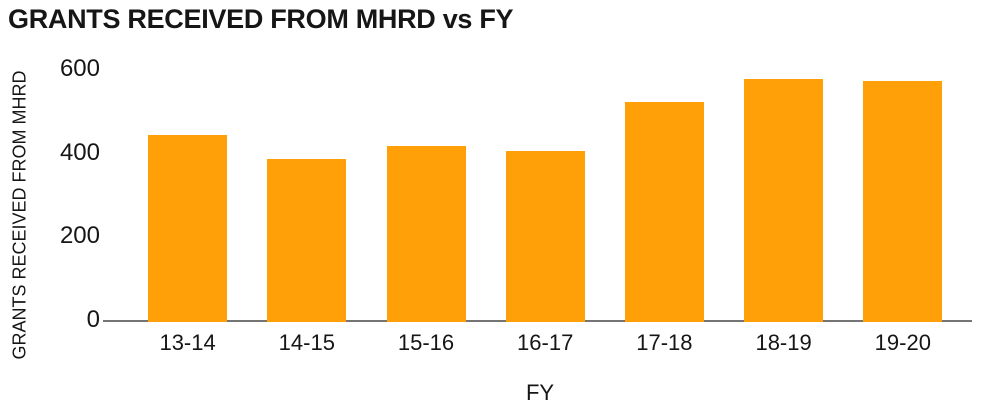 This screenshot has height=412, width=983. I want to click on x-axis-title: FY, so click(540, 392).